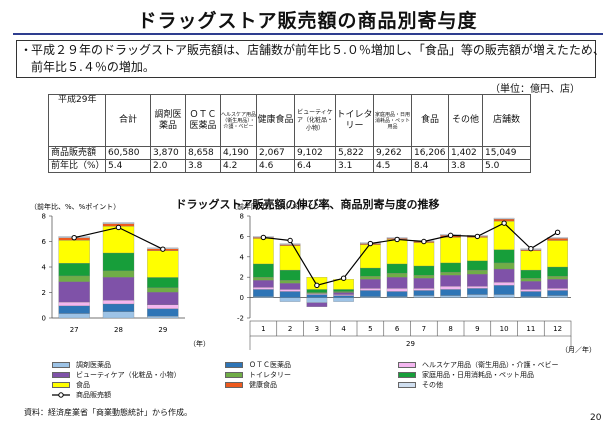  I want to click on legend-item: 食品, so click(71, 385).